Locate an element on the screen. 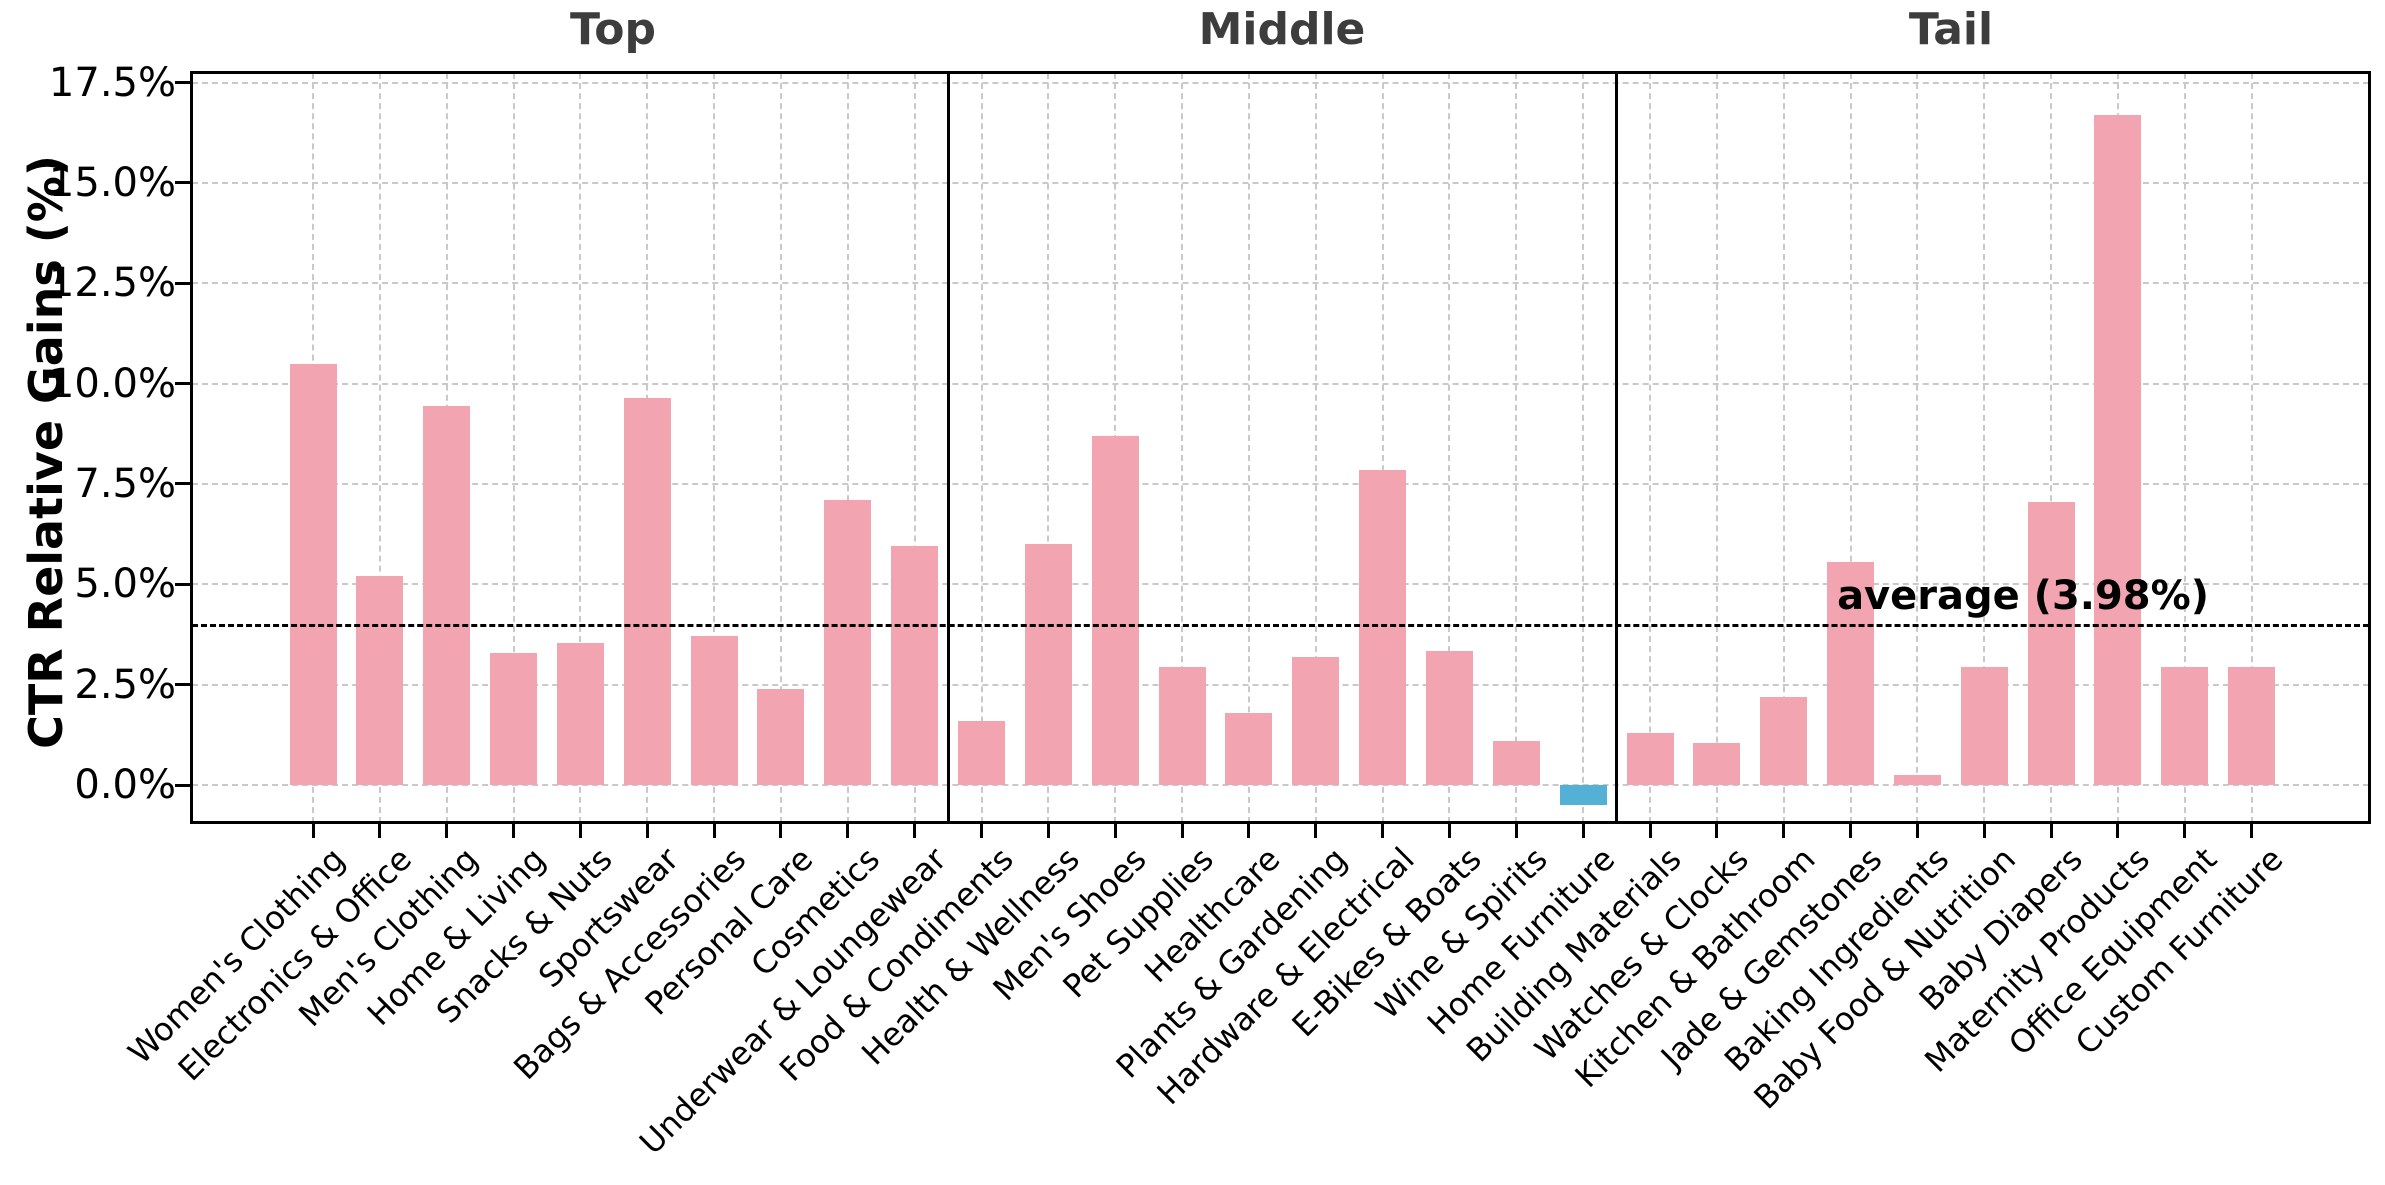  y-tick-label: 15.0% is located at coordinates (112, 182).